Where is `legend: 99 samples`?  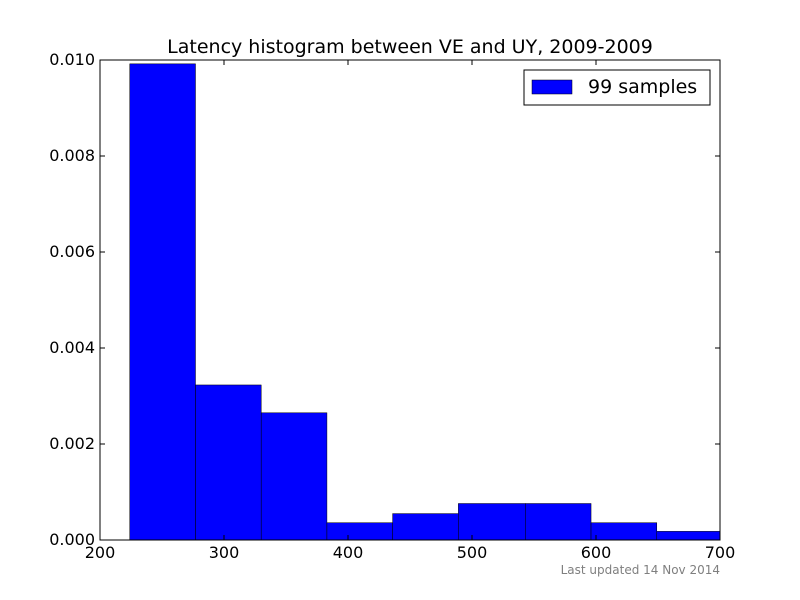 legend: 99 samples is located at coordinates (617, 87).